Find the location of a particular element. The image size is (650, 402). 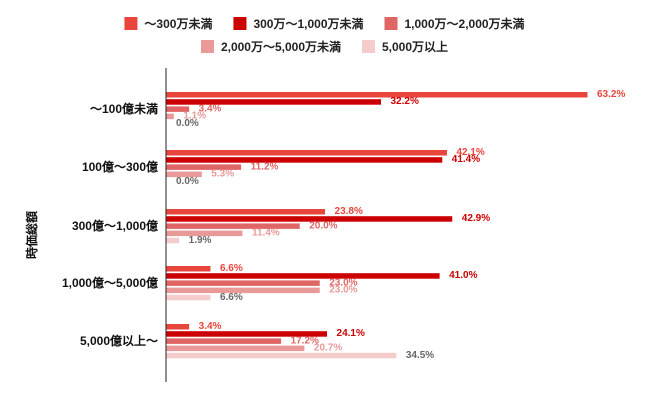

data-label-2-3: 11.4% is located at coordinates (266, 233).